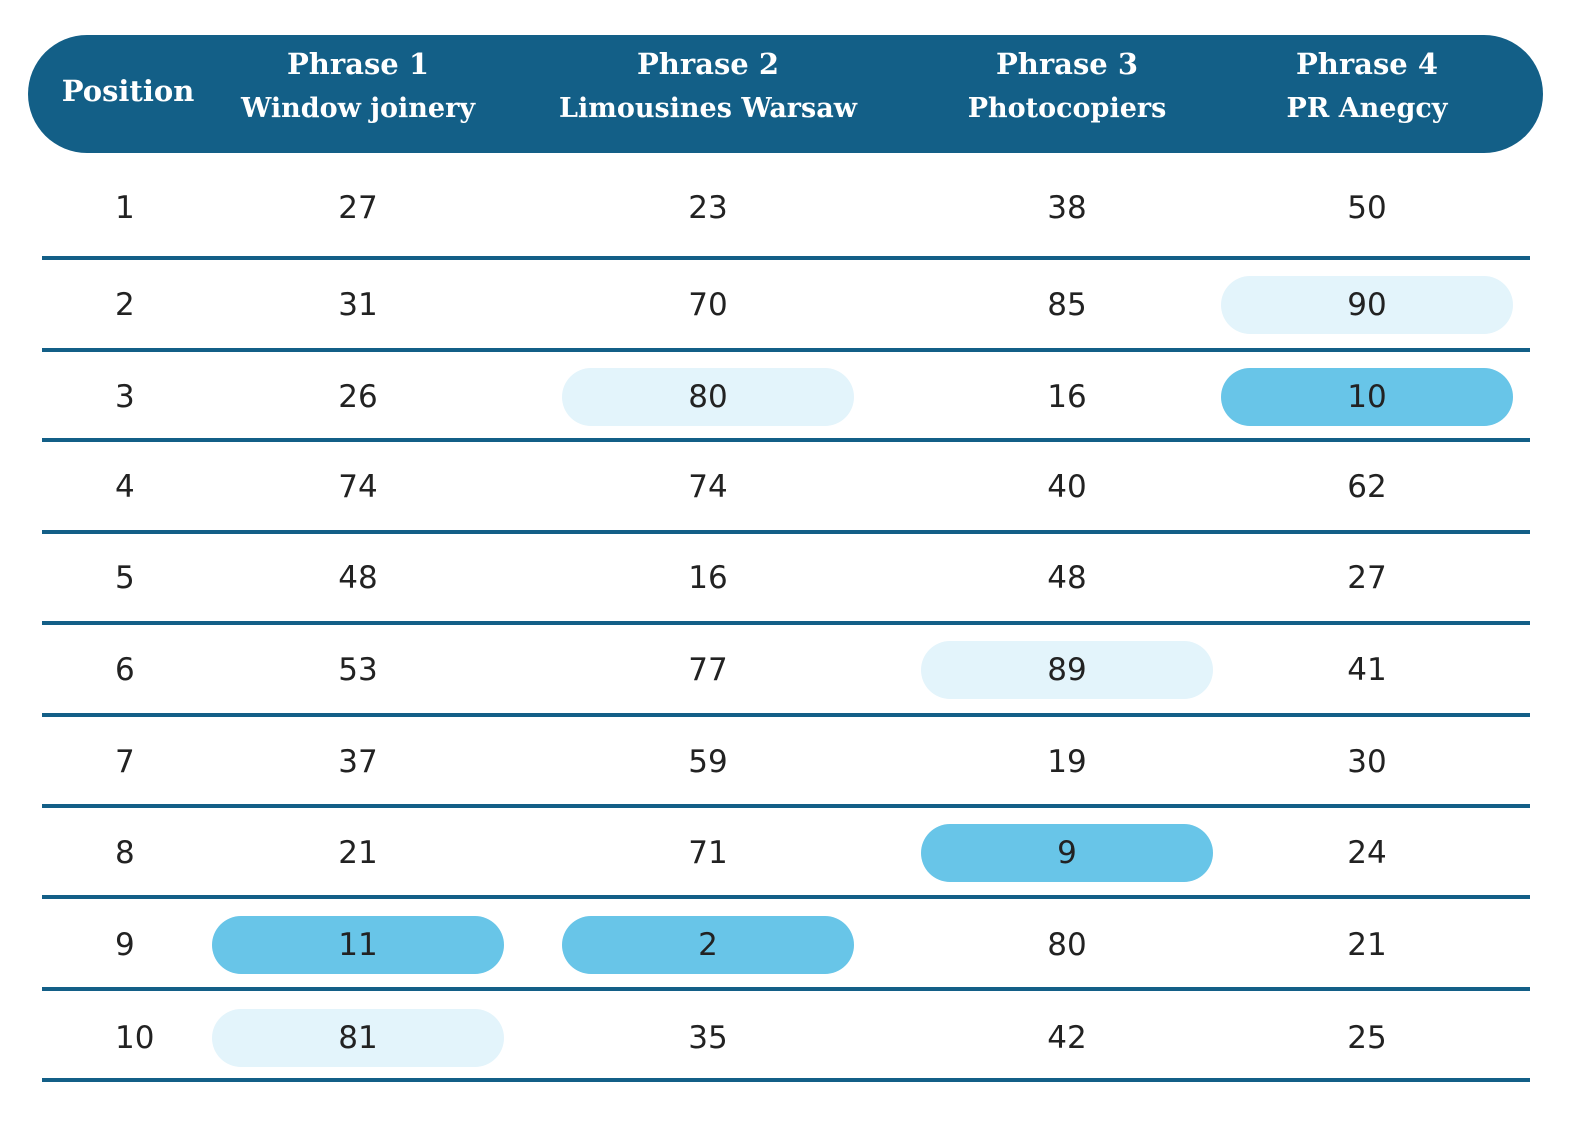  I want to click on position-number: 1, so click(125, 208).